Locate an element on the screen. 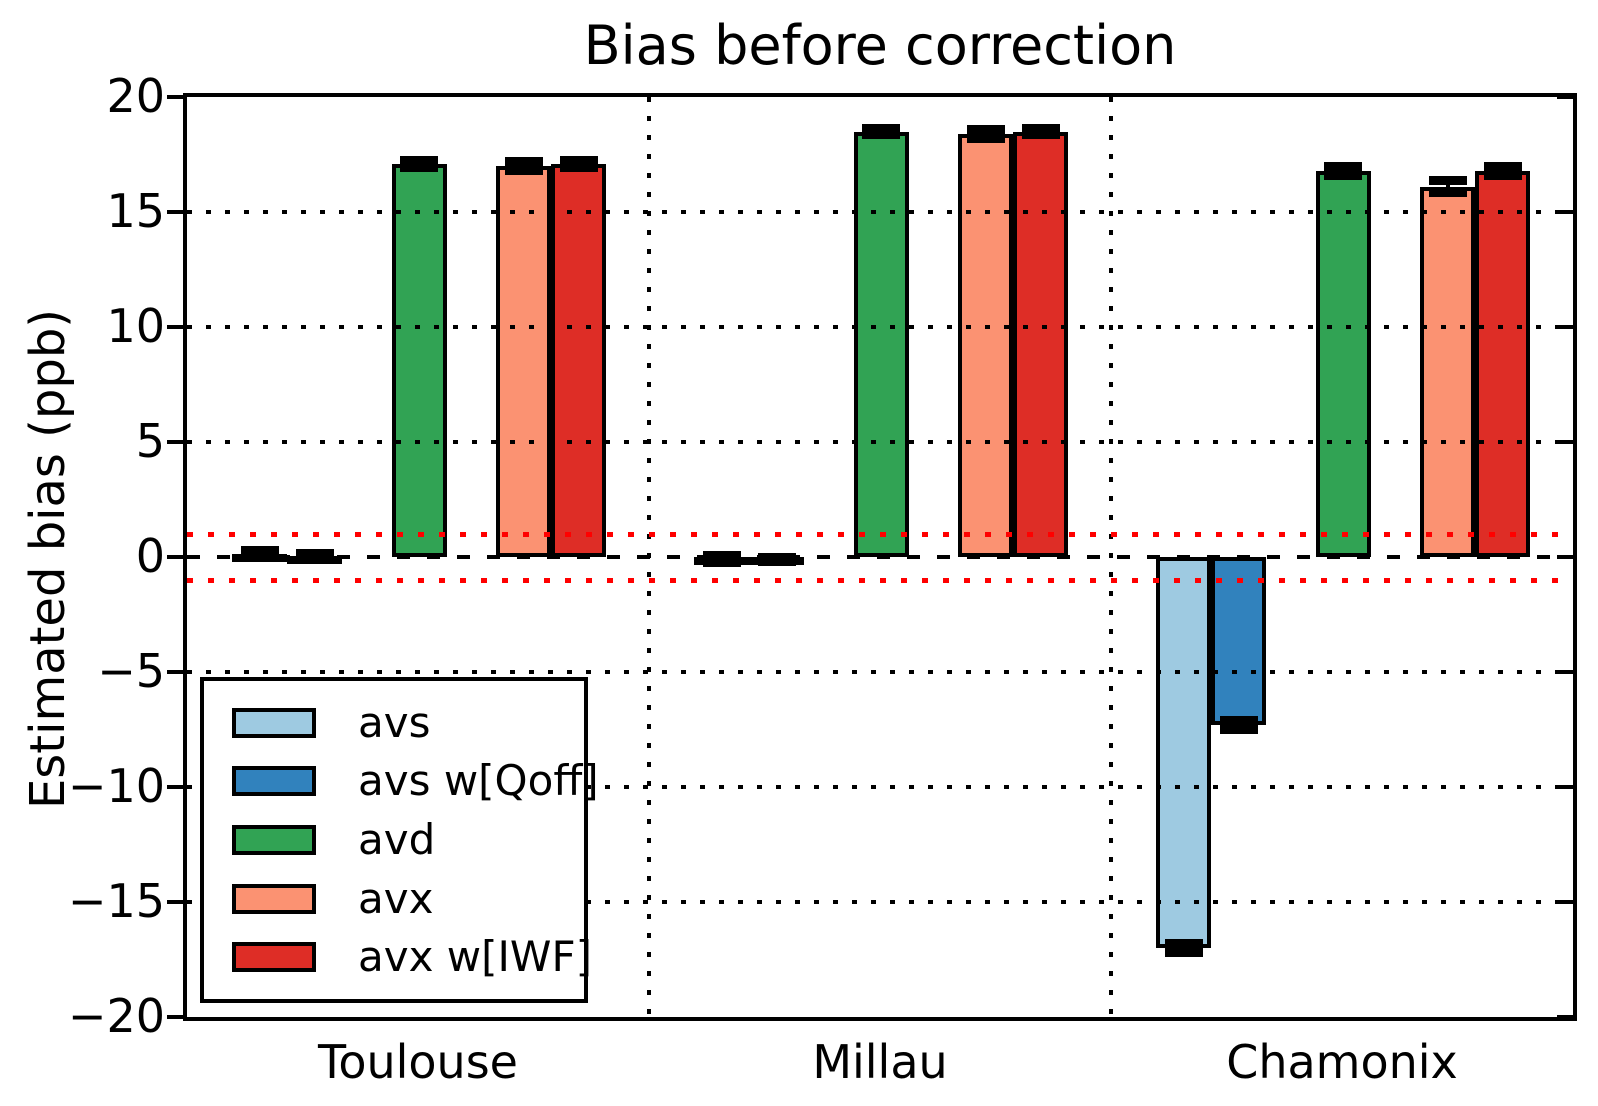  y-tick-label: 5 is located at coordinates (150, 441).